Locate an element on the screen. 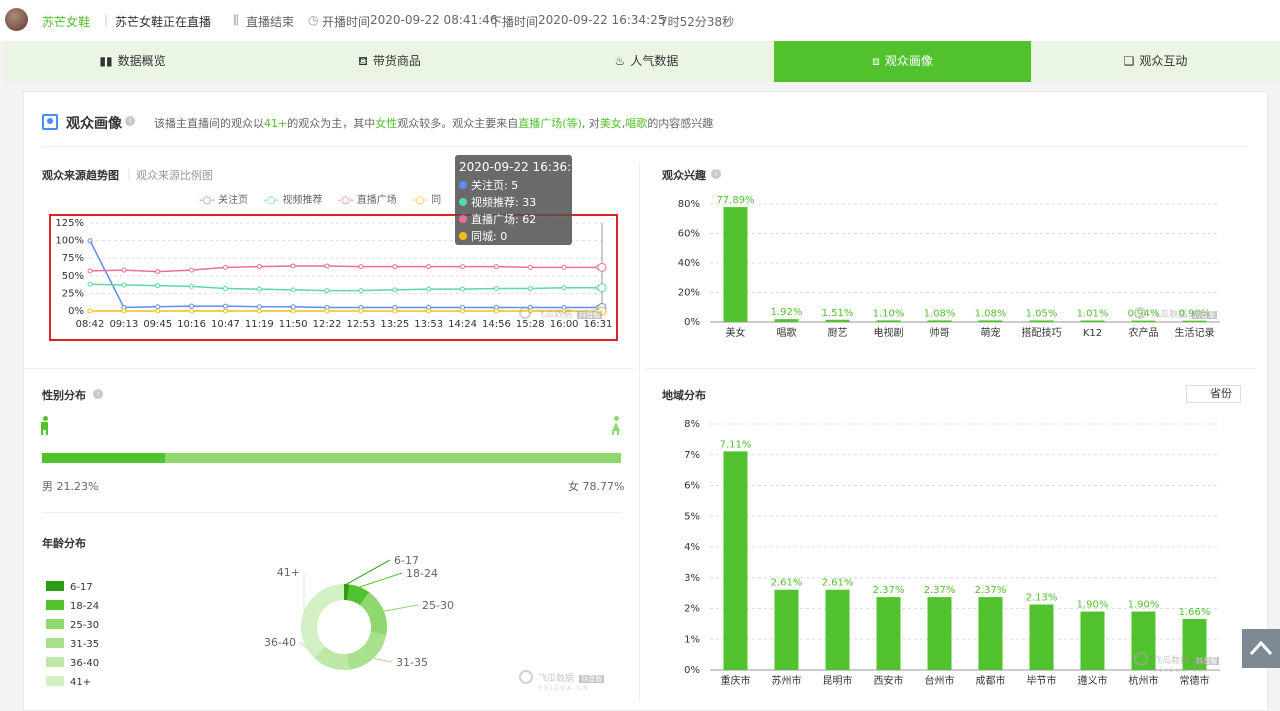 This screenshot has height=711, width=1280. bar-value-label: 2.61% is located at coordinates (838, 583).